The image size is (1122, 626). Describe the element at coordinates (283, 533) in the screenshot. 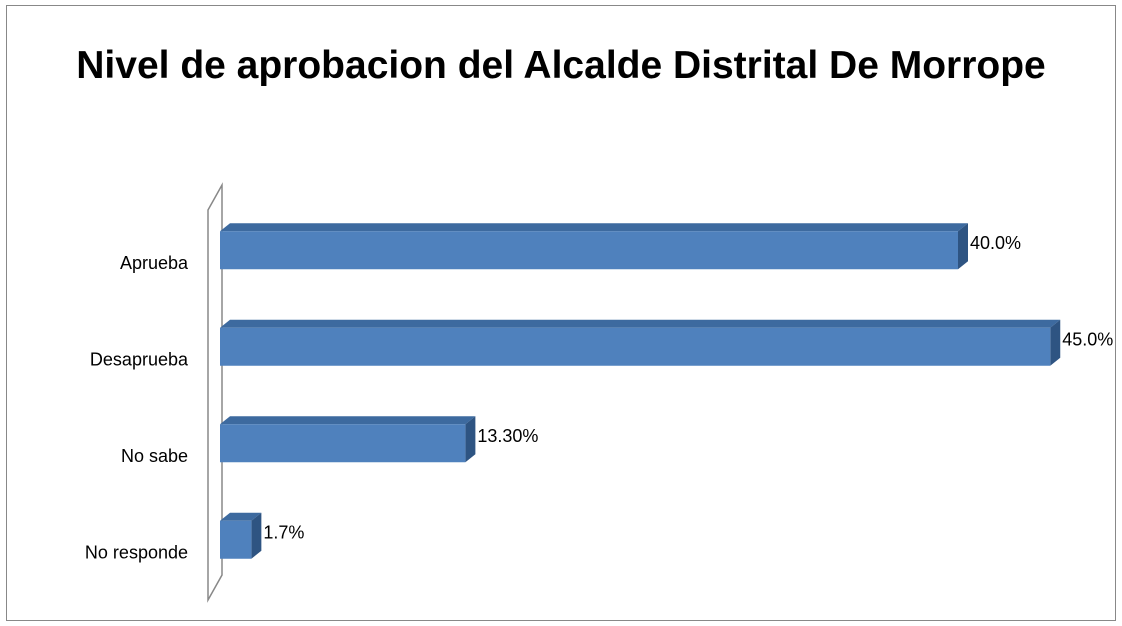

I see `data-label: 1.7%` at that location.